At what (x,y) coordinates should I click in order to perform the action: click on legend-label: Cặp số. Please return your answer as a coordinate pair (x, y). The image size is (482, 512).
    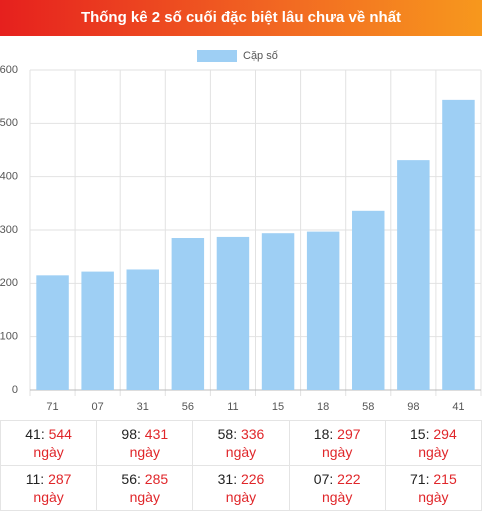
    Looking at the image, I should click on (260, 56).